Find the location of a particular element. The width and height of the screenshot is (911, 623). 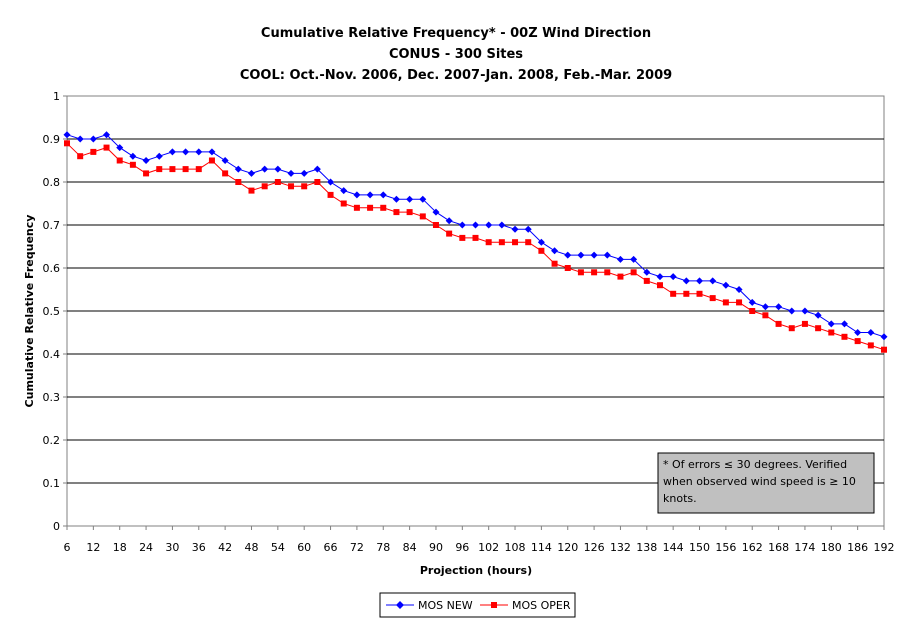

y-tick-label: 0 is located at coordinates (56, 526).